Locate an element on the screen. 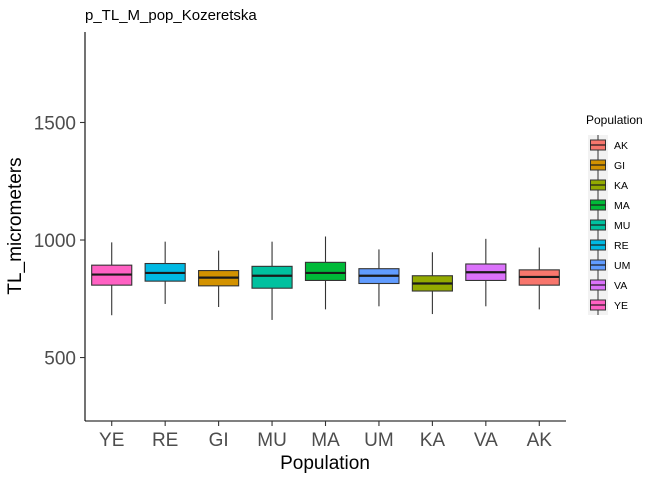 Image resolution: width=672 pixels, height=480 pixels. legend-item-re: RE is located at coordinates (609, 245).